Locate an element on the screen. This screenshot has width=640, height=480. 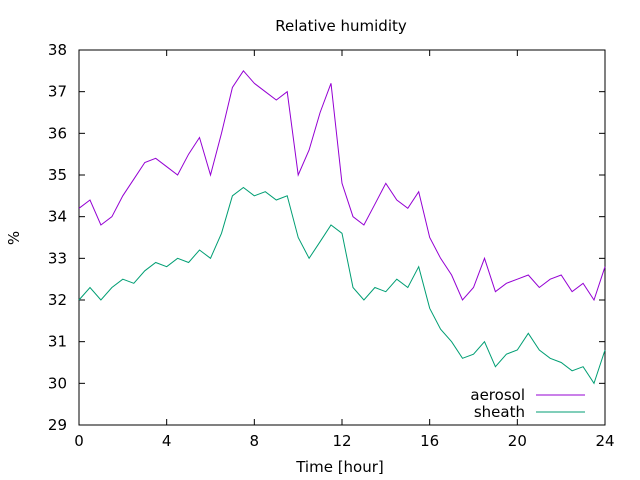
x-tick-label: 0 is located at coordinates (79, 441).